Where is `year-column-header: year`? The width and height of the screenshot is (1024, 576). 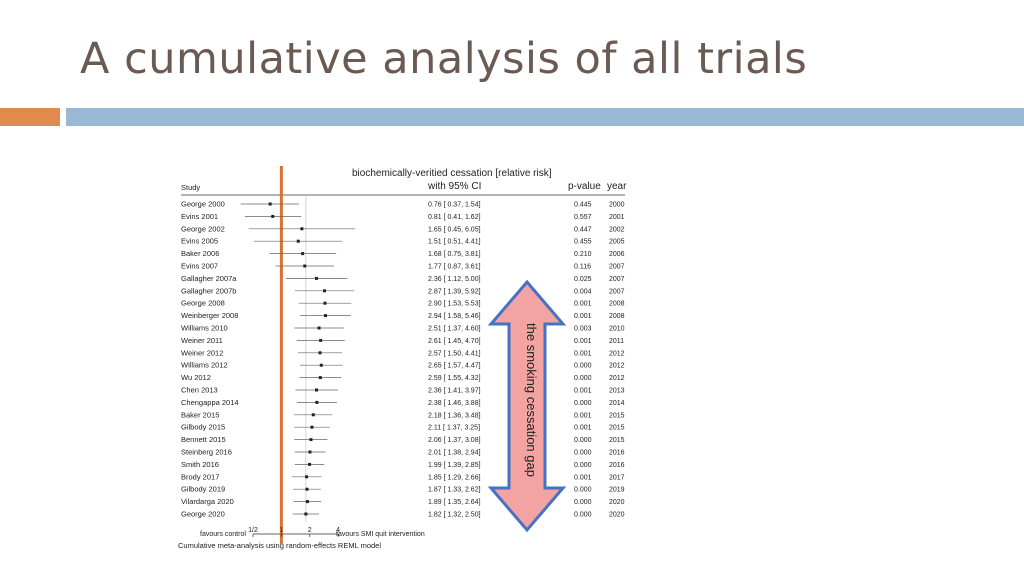
year-column-header: year is located at coordinates (617, 186).